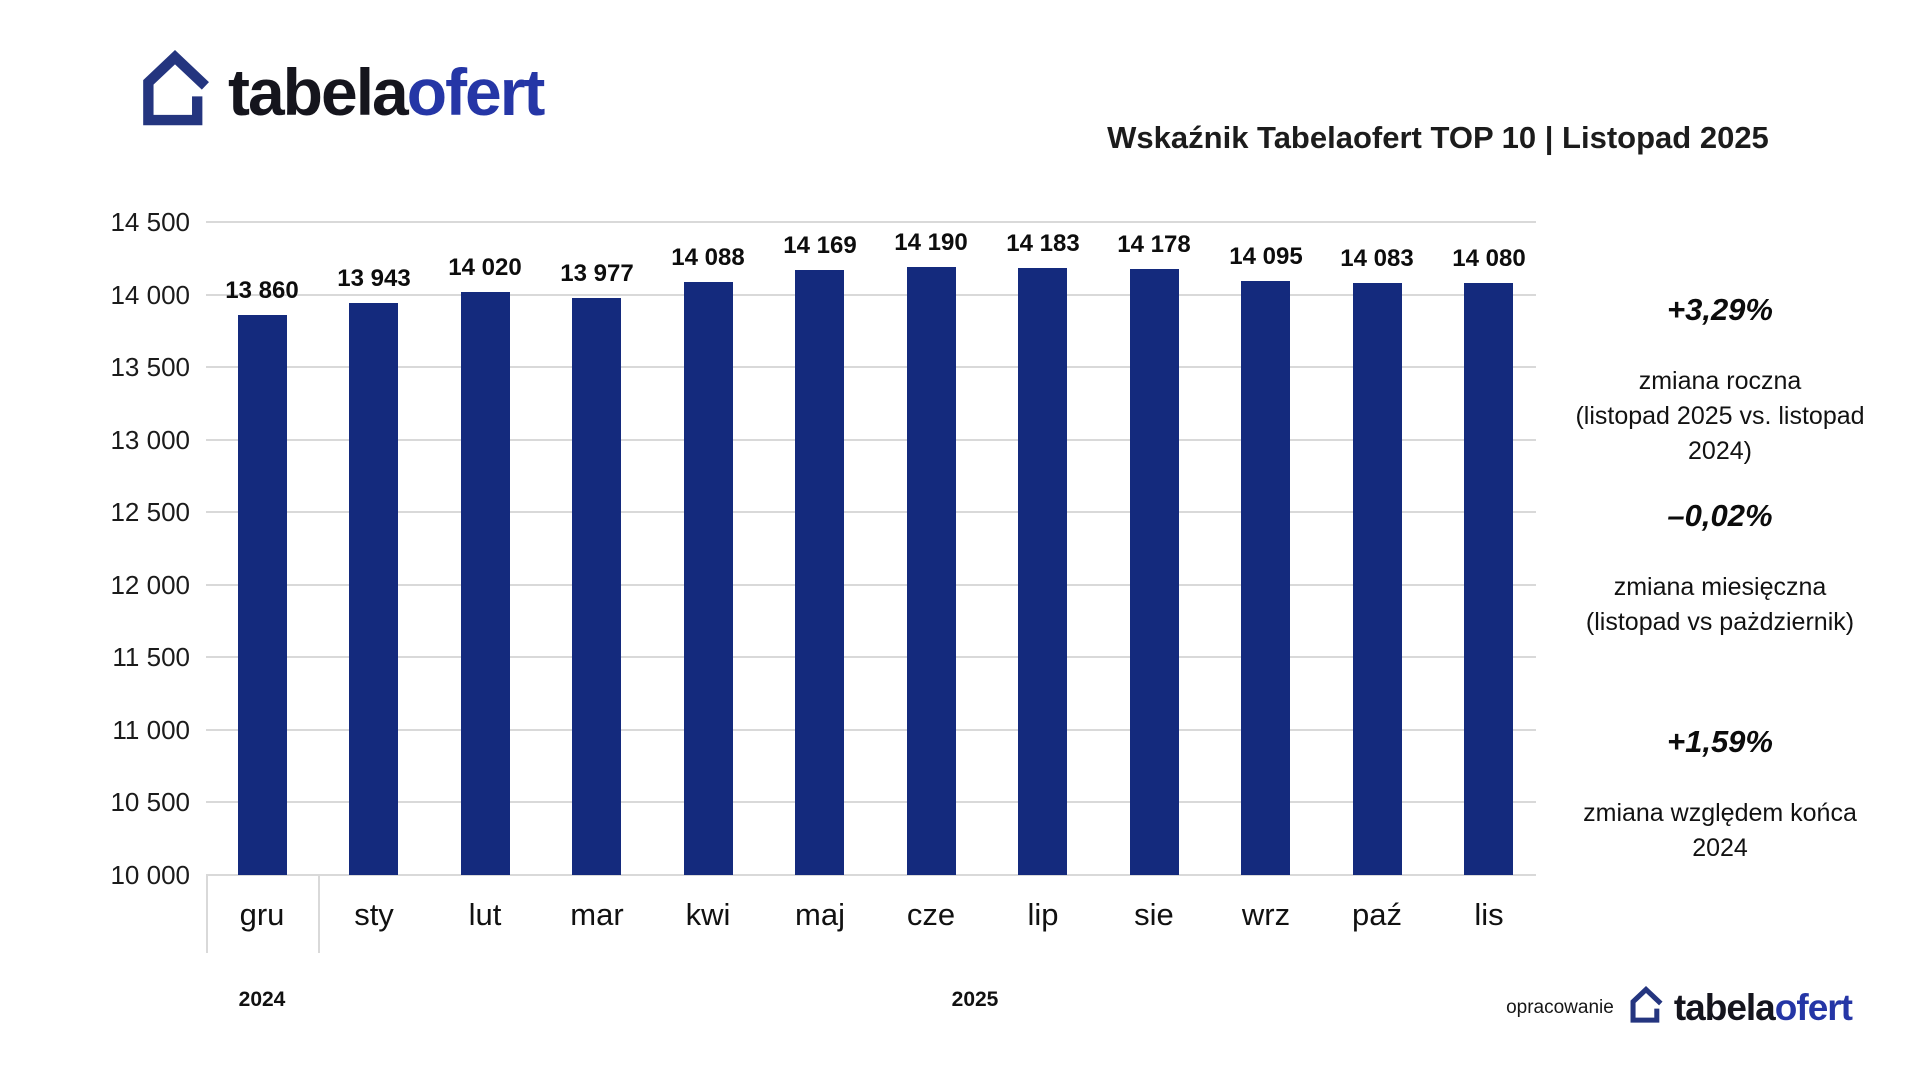 Image resolution: width=1920 pixels, height=1080 pixels. What do you see at coordinates (1719, 741) in the screenshot?
I see `stat-ytd-change-value: +1,59%` at bounding box center [1719, 741].